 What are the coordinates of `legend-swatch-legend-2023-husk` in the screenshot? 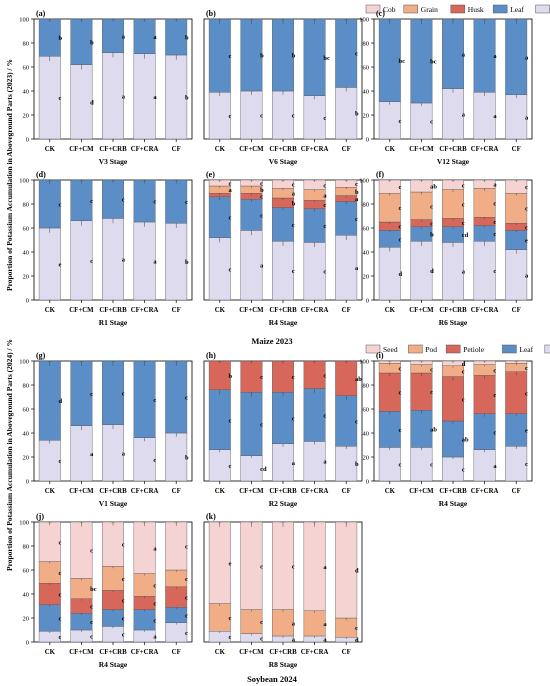 It's located at (458, 9).